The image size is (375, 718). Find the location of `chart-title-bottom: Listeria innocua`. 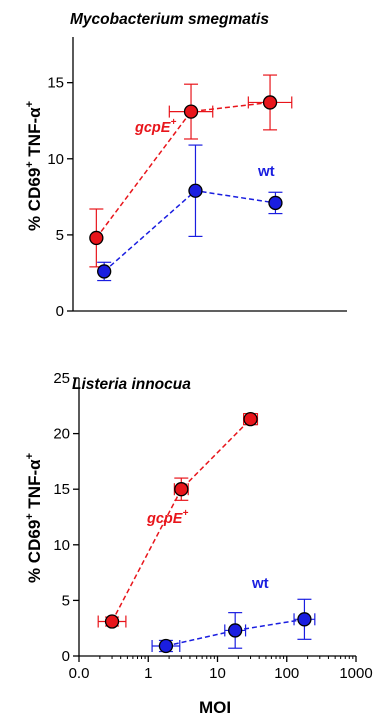

chart-title-bottom: Listeria innocua is located at coordinates (131, 384).